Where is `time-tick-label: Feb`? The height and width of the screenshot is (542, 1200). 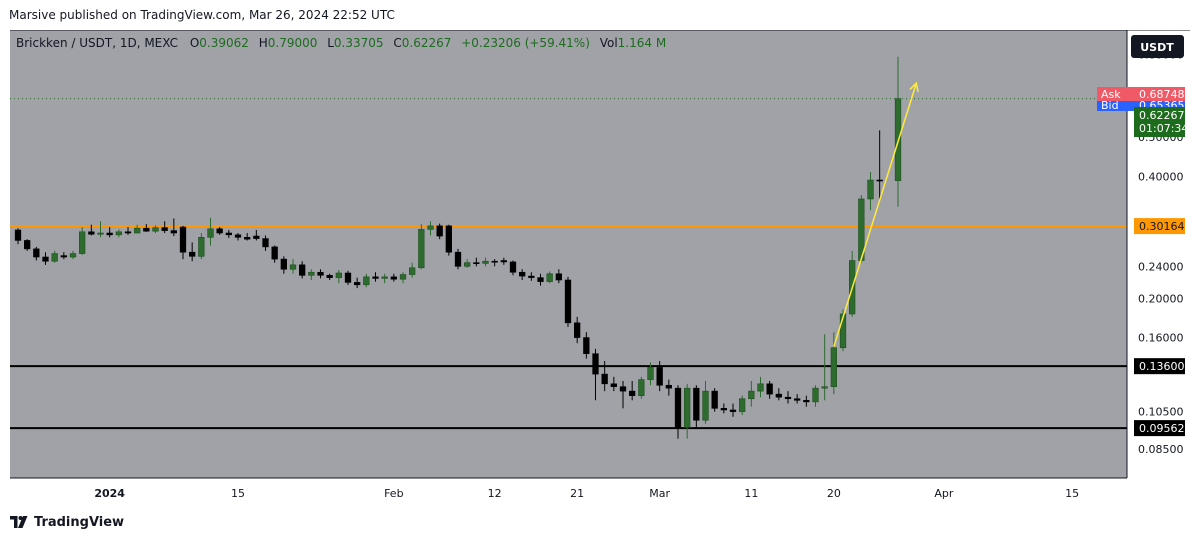 time-tick-label: Feb is located at coordinates (393, 493).